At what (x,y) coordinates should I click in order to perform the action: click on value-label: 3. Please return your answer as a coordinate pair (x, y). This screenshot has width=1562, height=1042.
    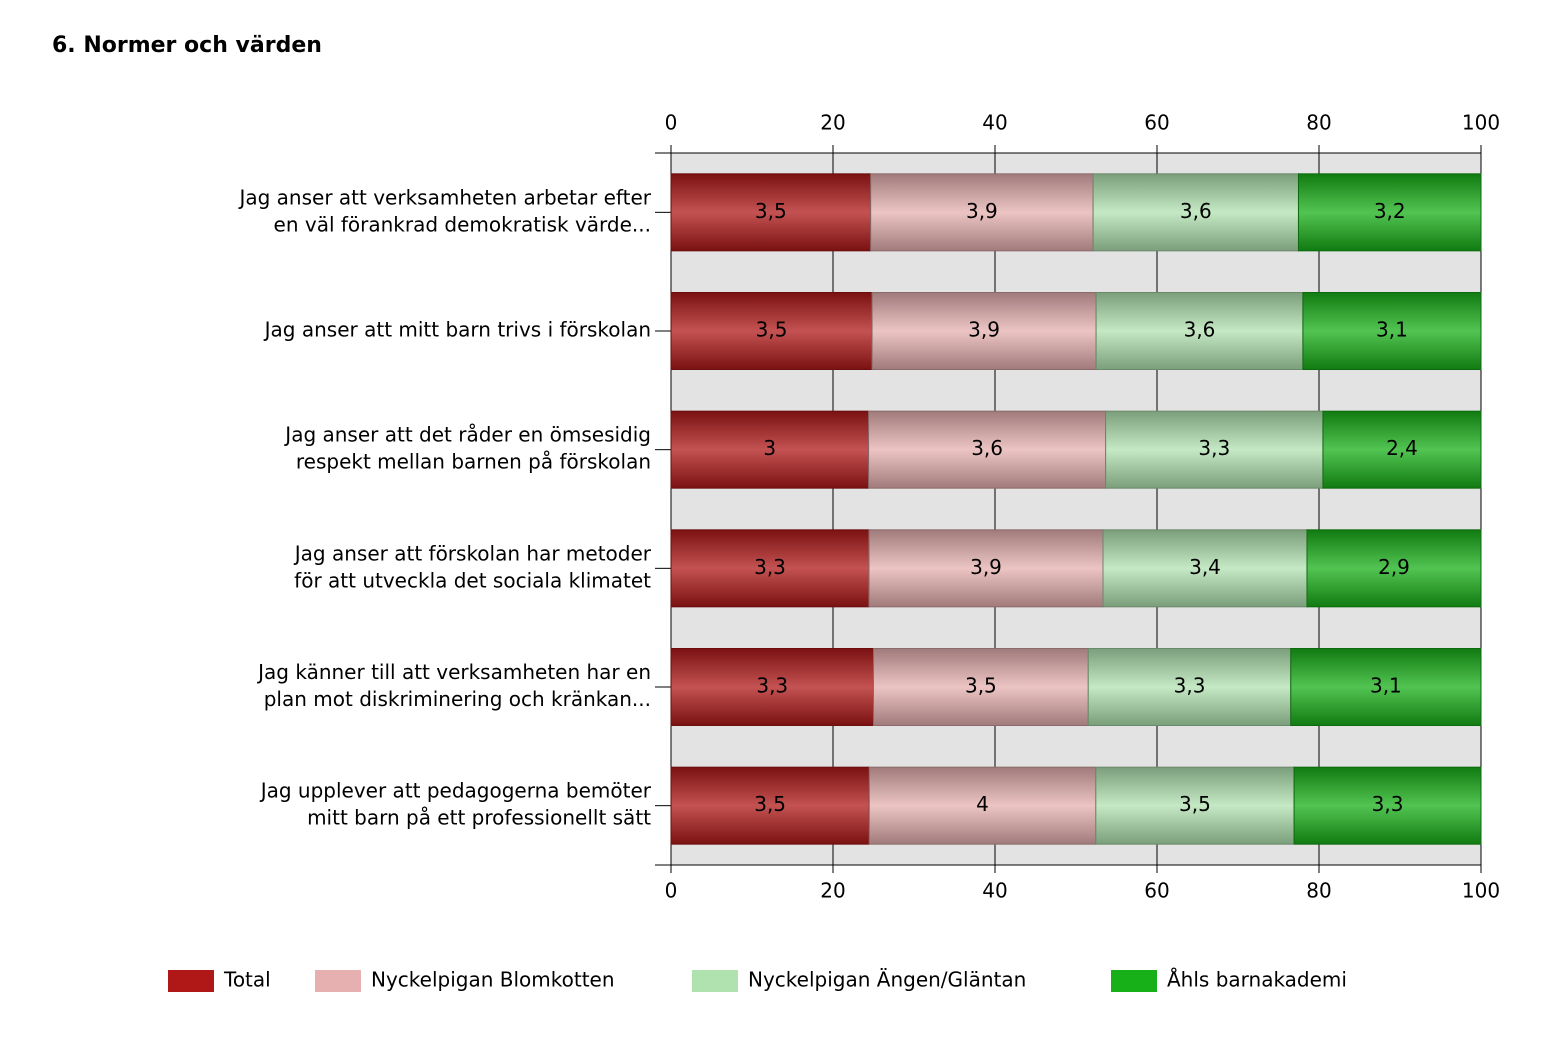
    Looking at the image, I should click on (769, 448).